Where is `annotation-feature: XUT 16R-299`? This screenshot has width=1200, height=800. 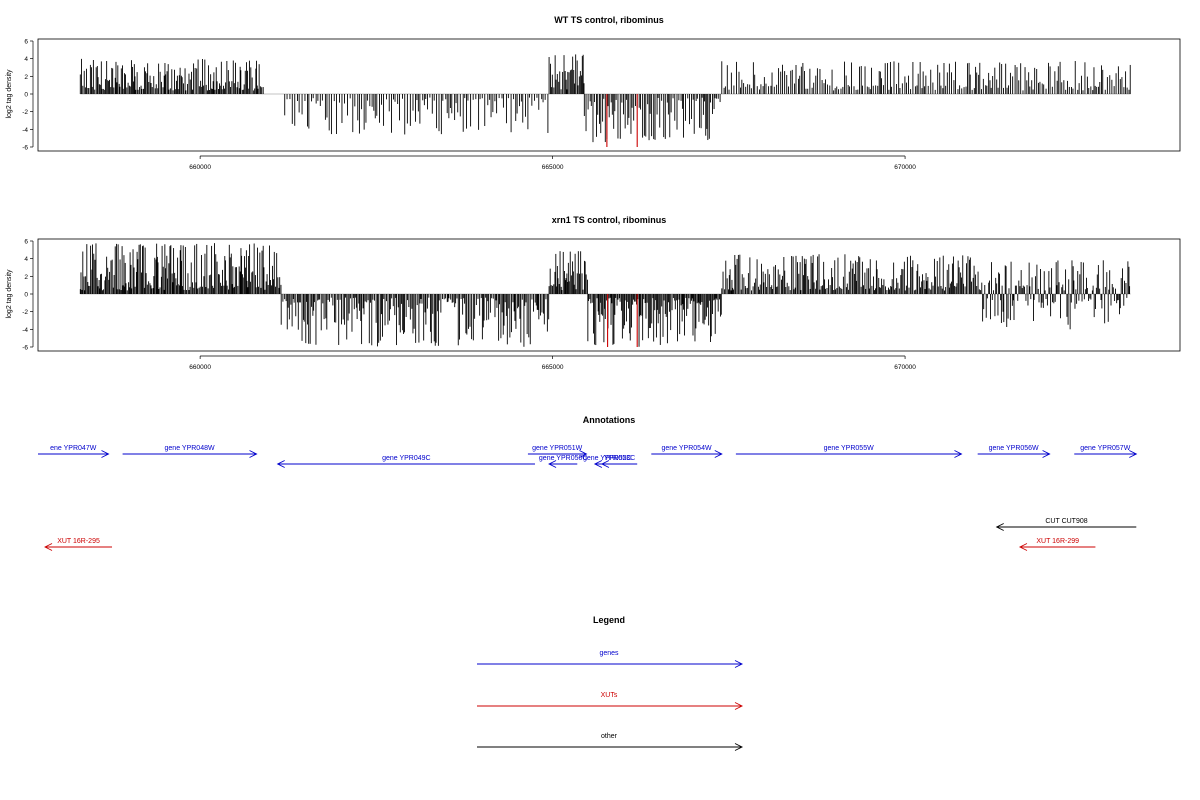
annotation-feature: XUT 16R-299 is located at coordinates (1057, 544).